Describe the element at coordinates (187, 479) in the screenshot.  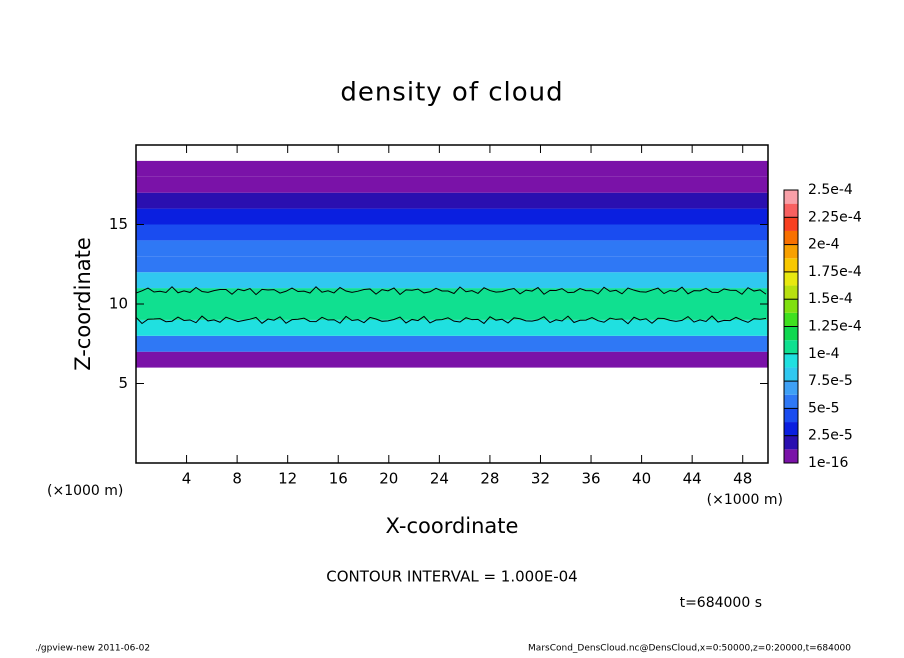
I see `x-tick-label: 4` at that location.